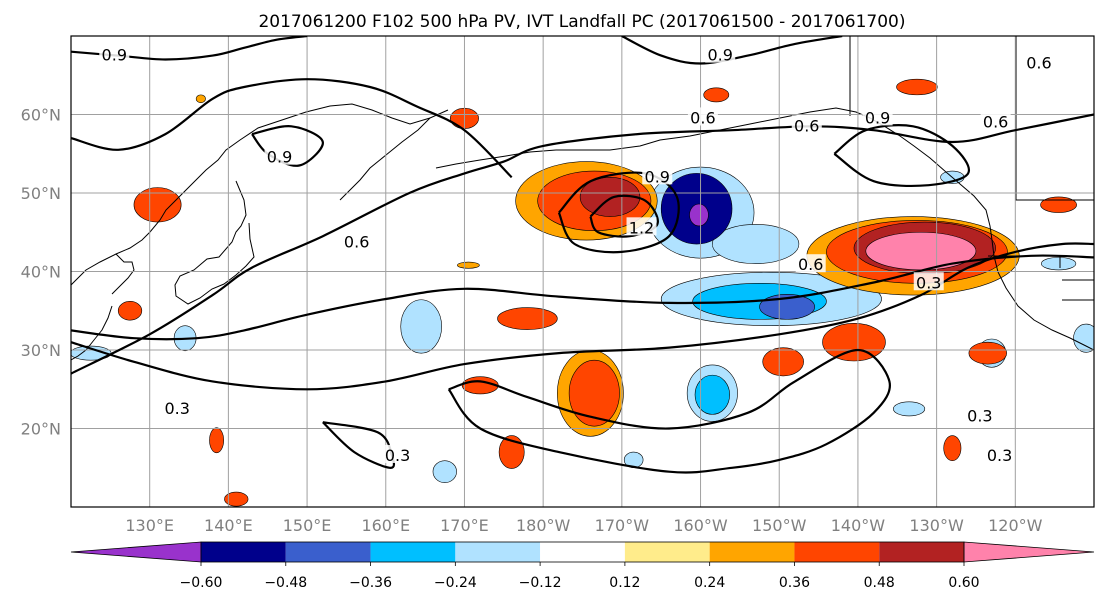 The image size is (1105, 601). I want to click on lon-tick-label: 130°E, so click(149, 525).